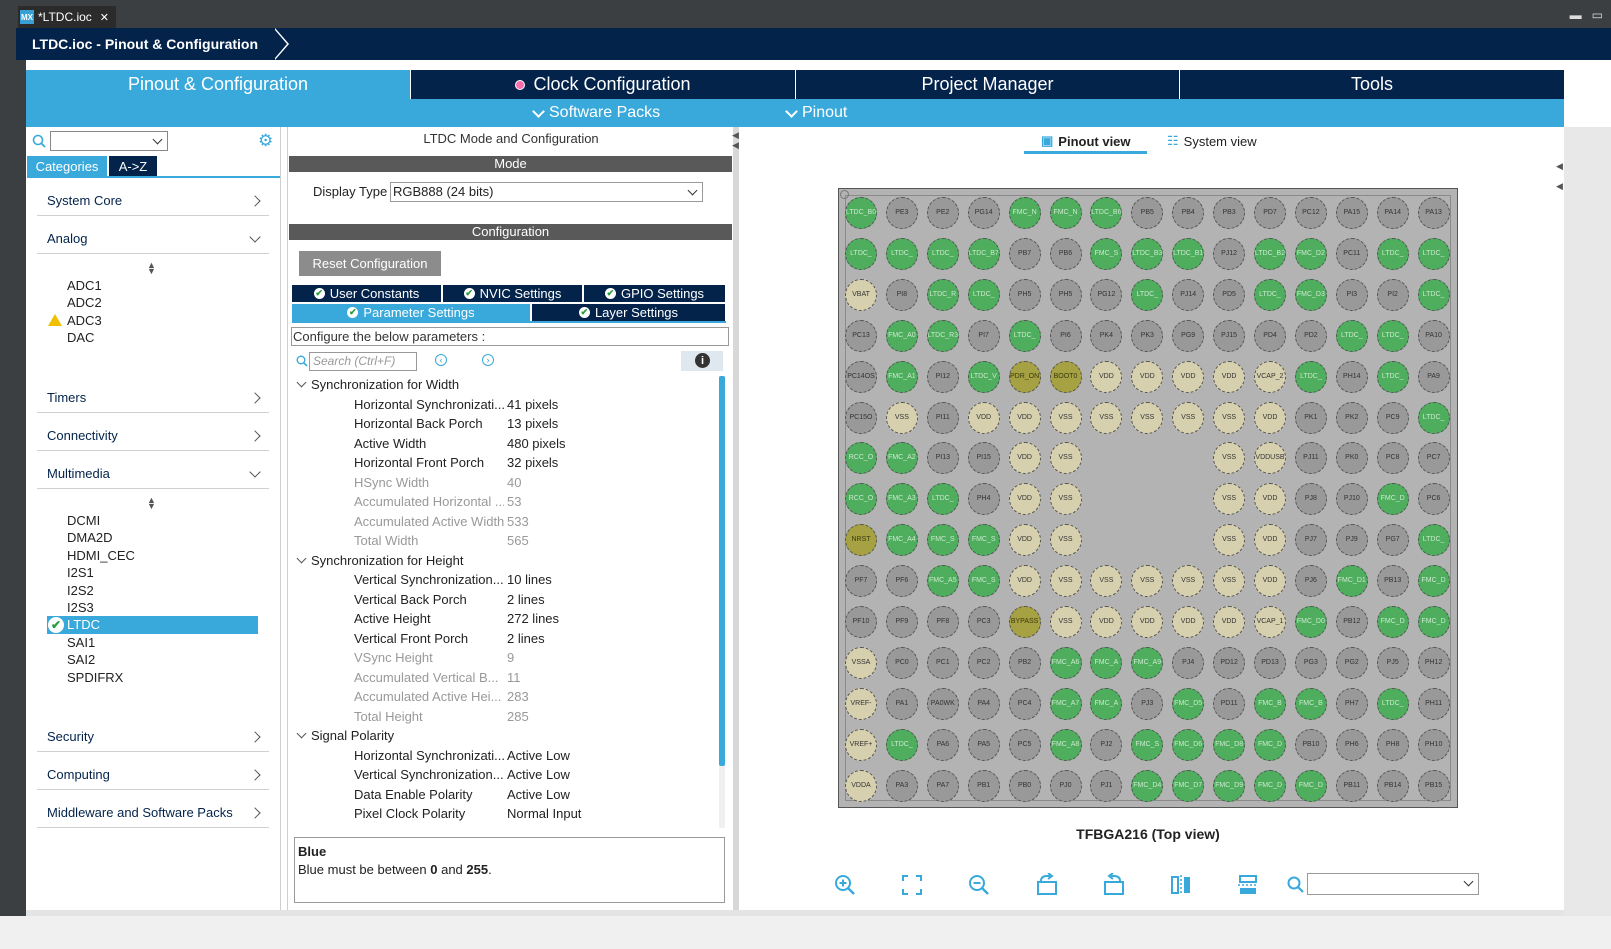 This screenshot has width=1611, height=949. Describe the element at coordinates (1024, 744) in the screenshot. I see `pin: PC5` at that location.